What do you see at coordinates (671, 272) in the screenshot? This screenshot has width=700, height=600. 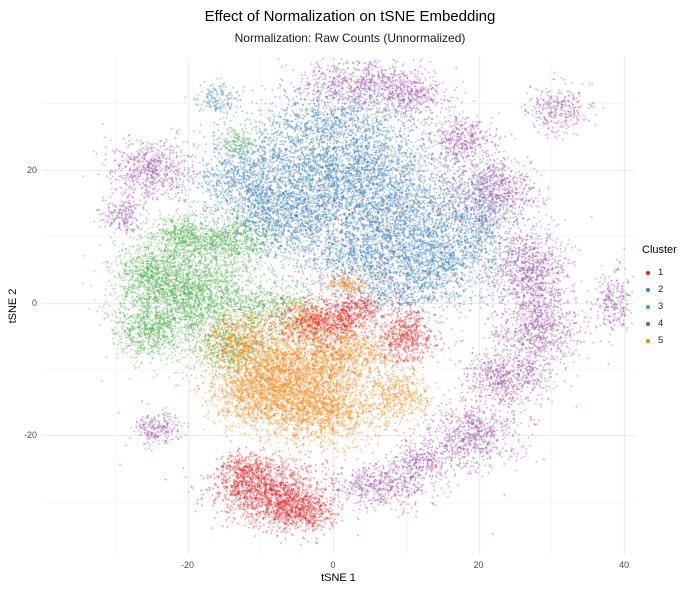 I see `legend-item: 1` at bounding box center [671, 272].